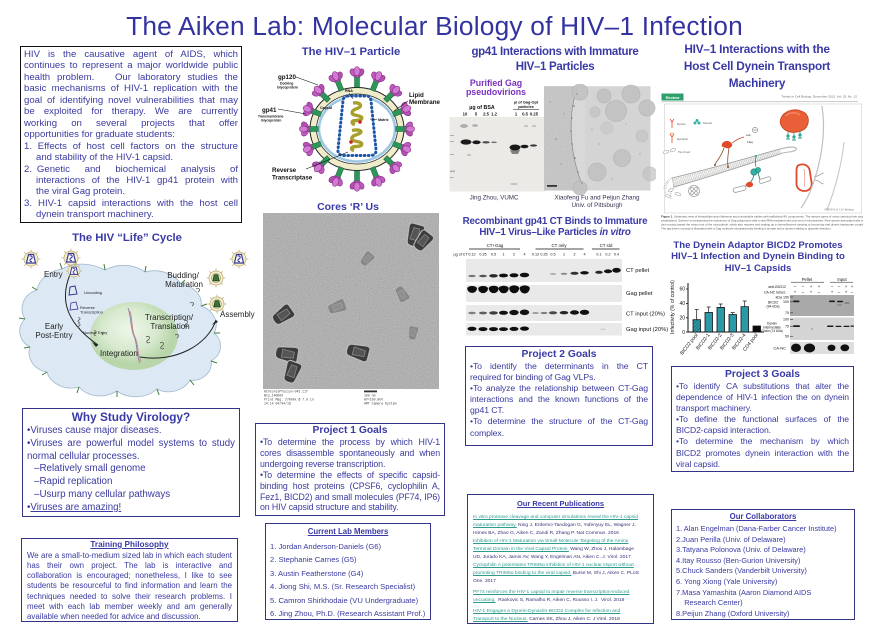 The image size is (869, 641). Describe the element at coordinates (637, 271) in the screenshot. I see `svg-text: CT pellet` at that location.